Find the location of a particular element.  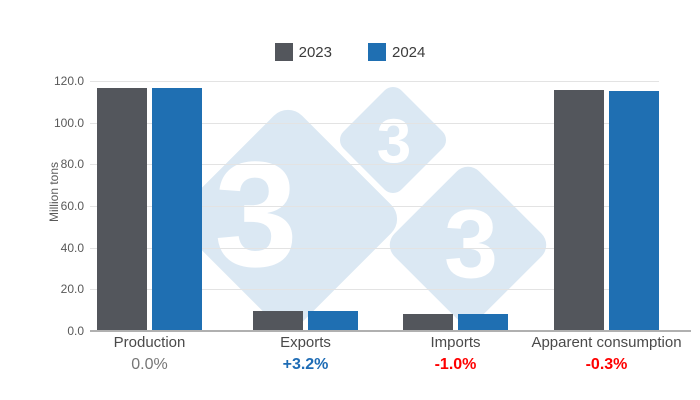

category-label-imports: Imports is located at coordinates (455, 342).